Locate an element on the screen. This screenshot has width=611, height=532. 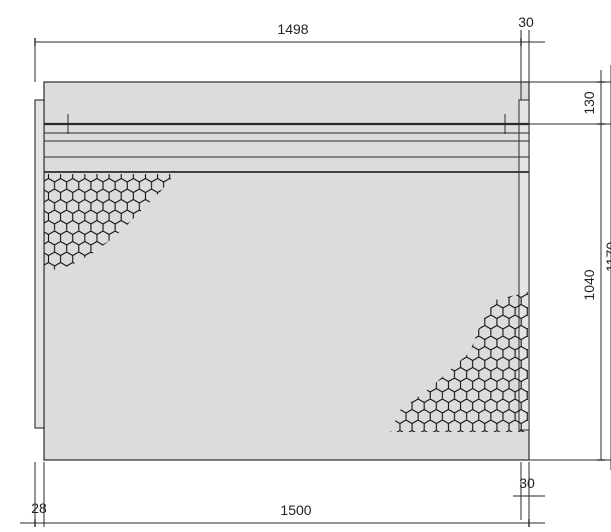
dim-label-top-width: 1498 is located at coordinates (292, 29).